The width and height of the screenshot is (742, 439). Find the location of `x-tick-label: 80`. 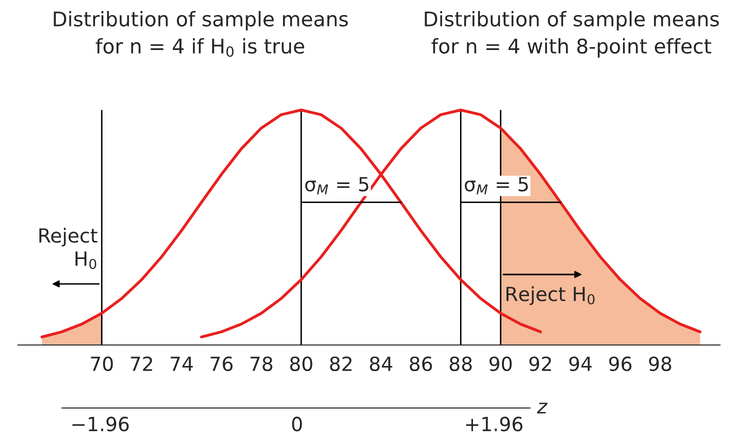

x-tick-label: 80 is located at coordinates (301, 364).